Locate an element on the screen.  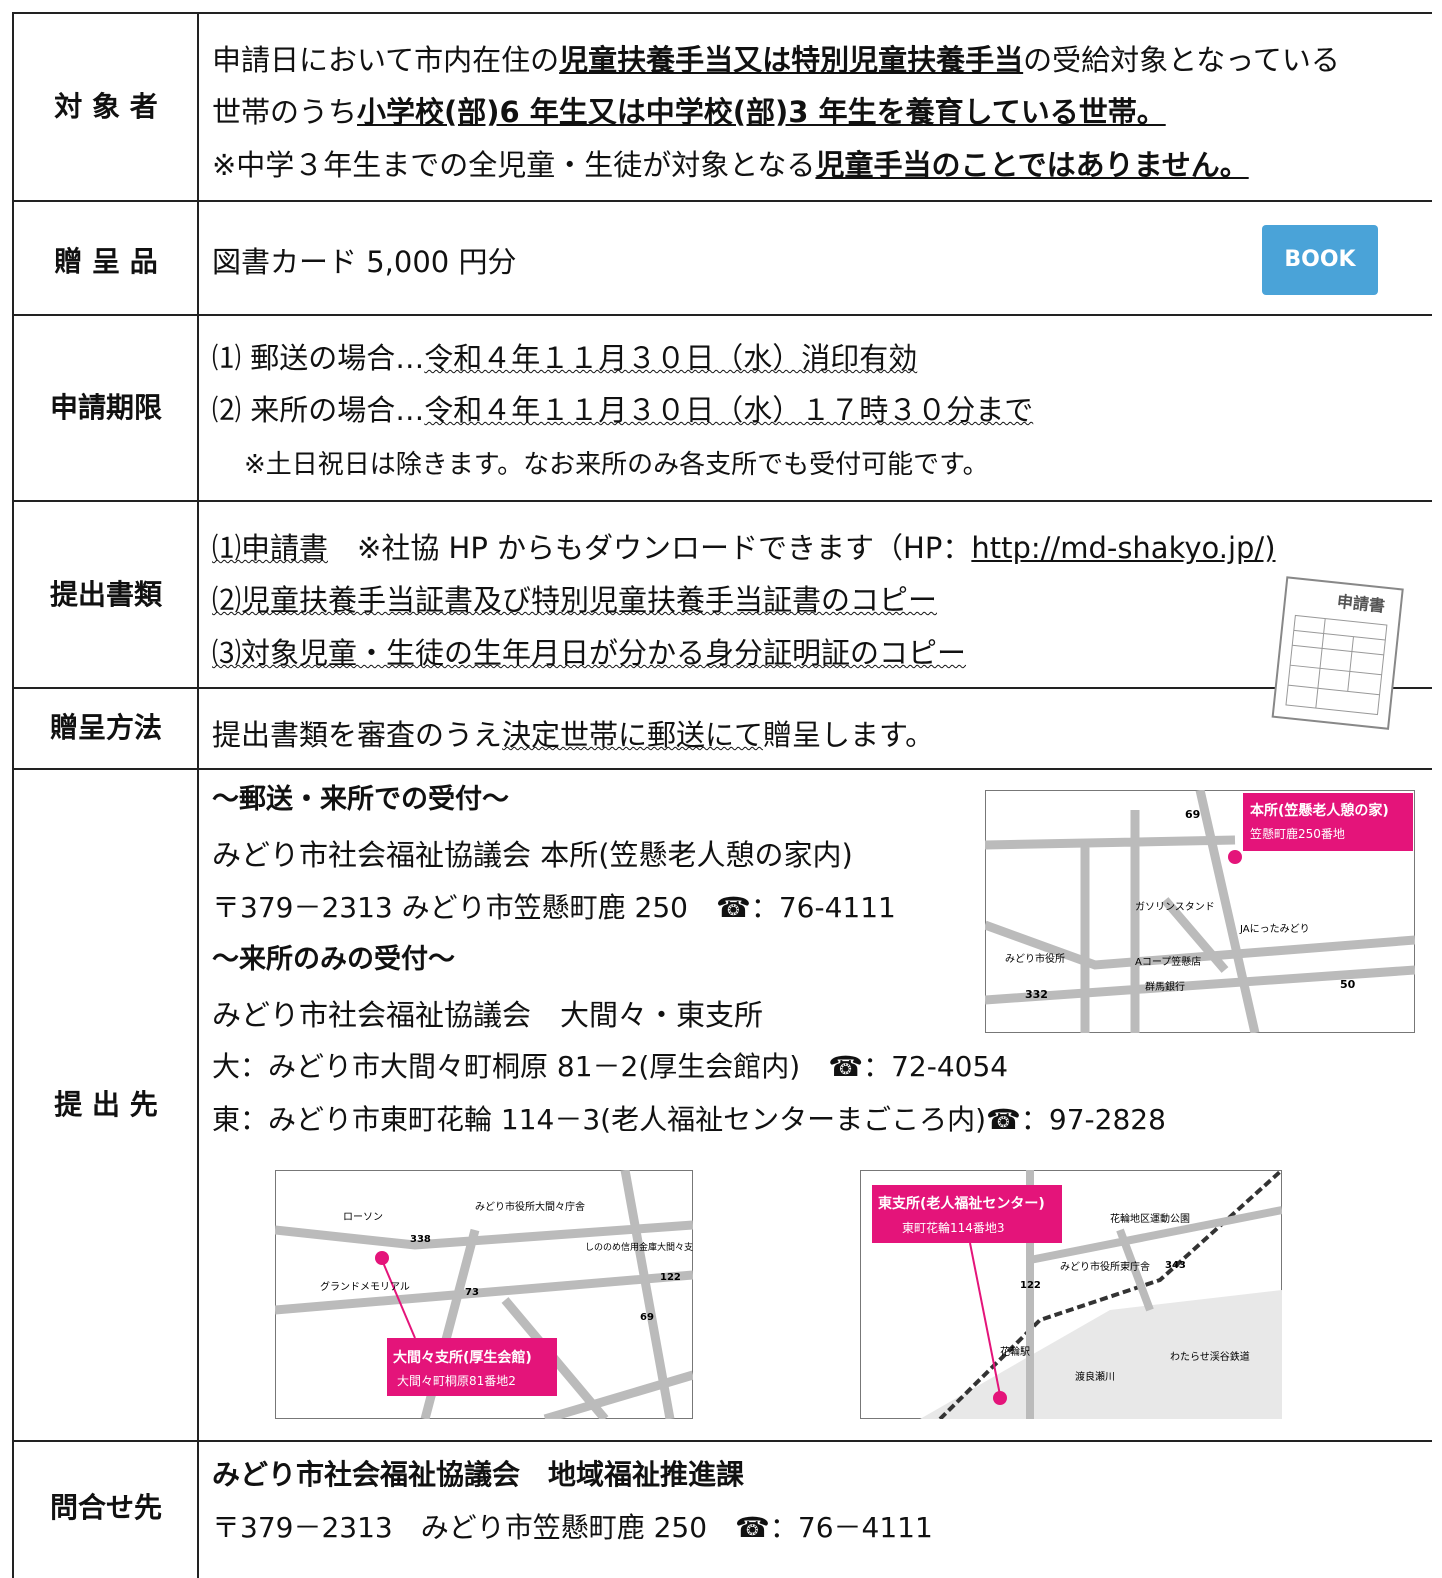
map-title: 東支所(老人福祉センター) is located at coordinates (961, 1203).